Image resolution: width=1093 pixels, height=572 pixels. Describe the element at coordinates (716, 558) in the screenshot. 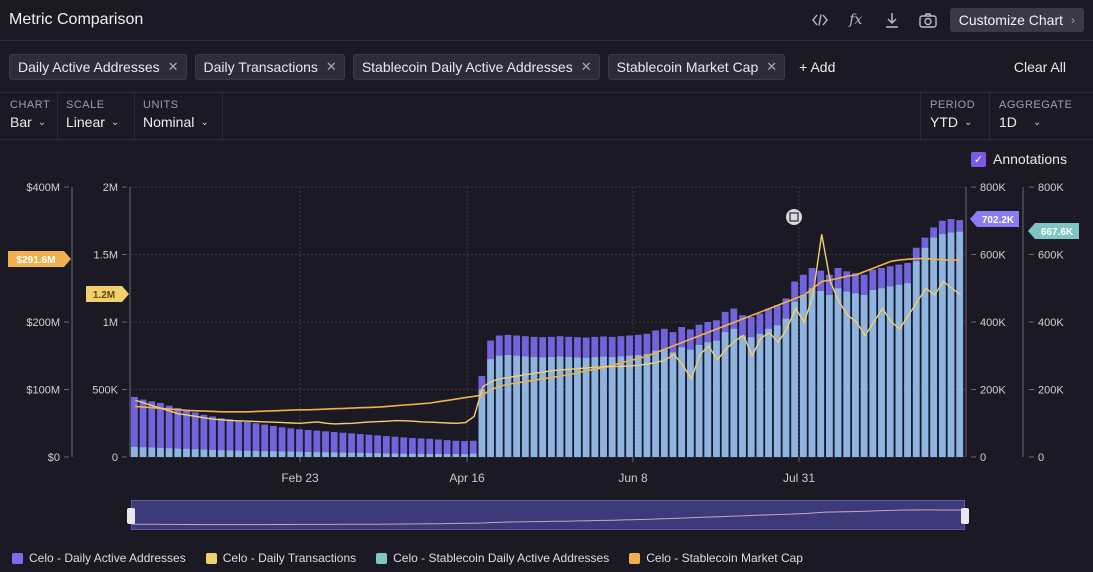

I see `legend-item: Celo - Stablecoin Market Cap` at that location.